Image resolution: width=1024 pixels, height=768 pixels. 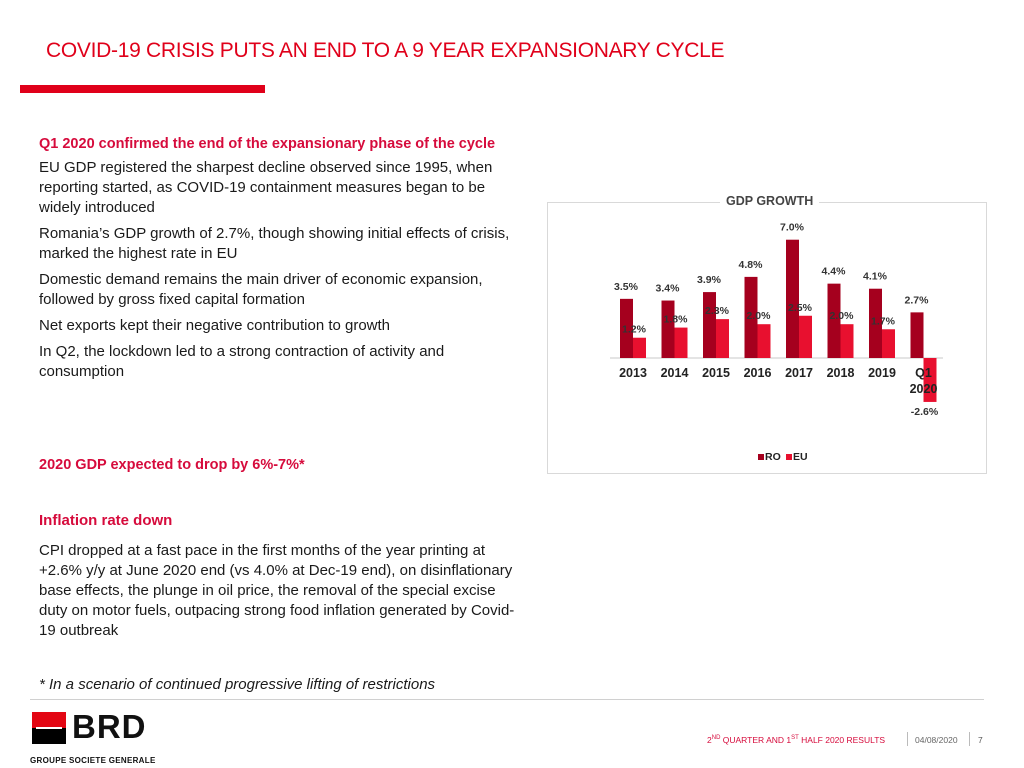 What do you see at coordinates (633, 373) in the screenshot?
I see `category-label: 2013` at bounding box center [633, 373].